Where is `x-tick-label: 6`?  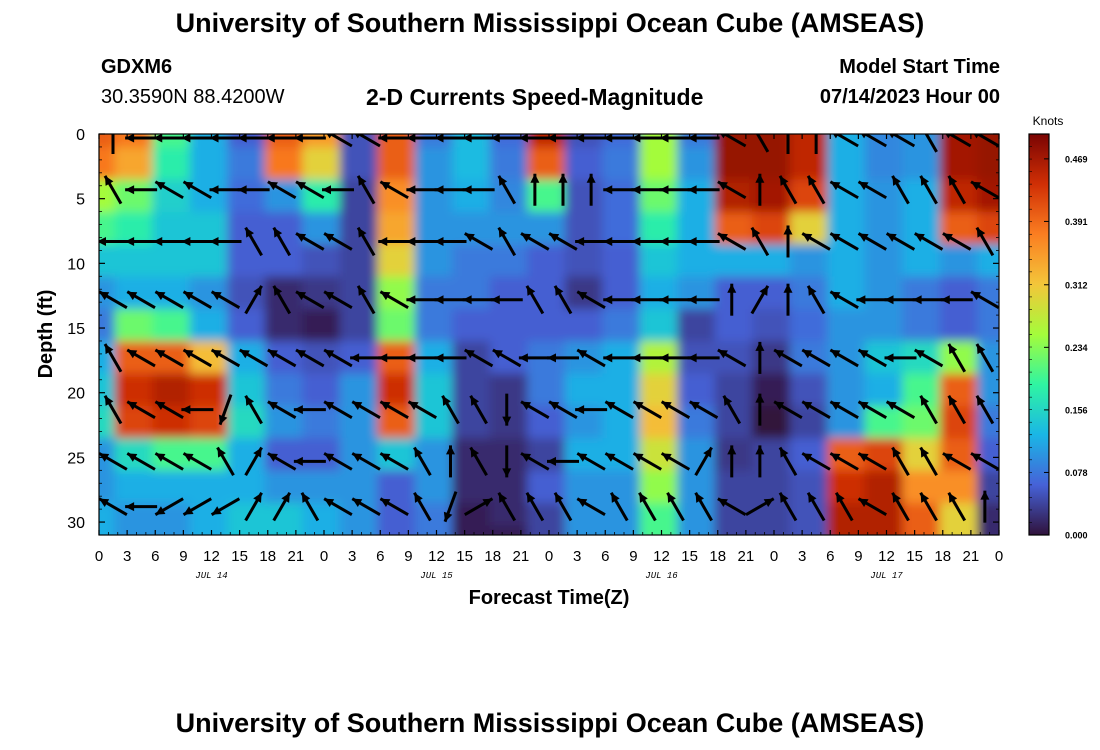 x-tick-label: 6 is located at coordinates (380, 556).